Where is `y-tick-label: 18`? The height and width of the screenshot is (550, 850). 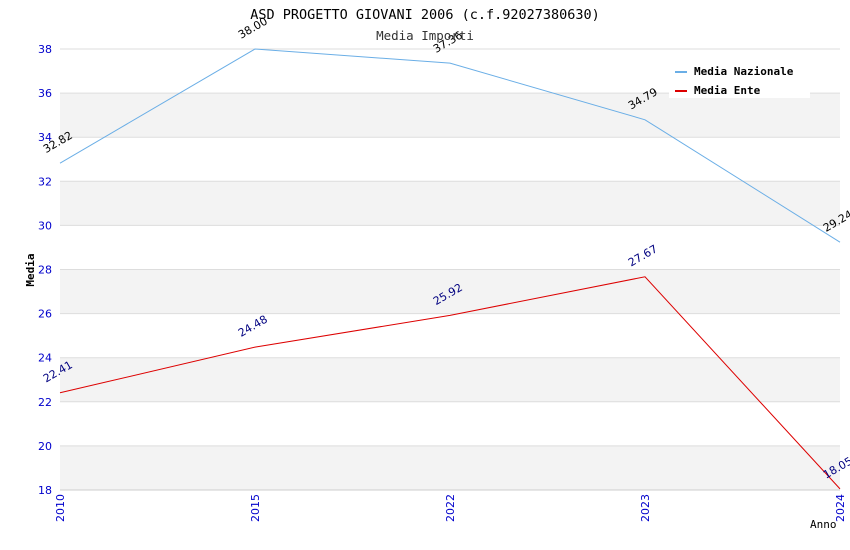
y-tick-label: 18 is located at coordinates (45, 490).